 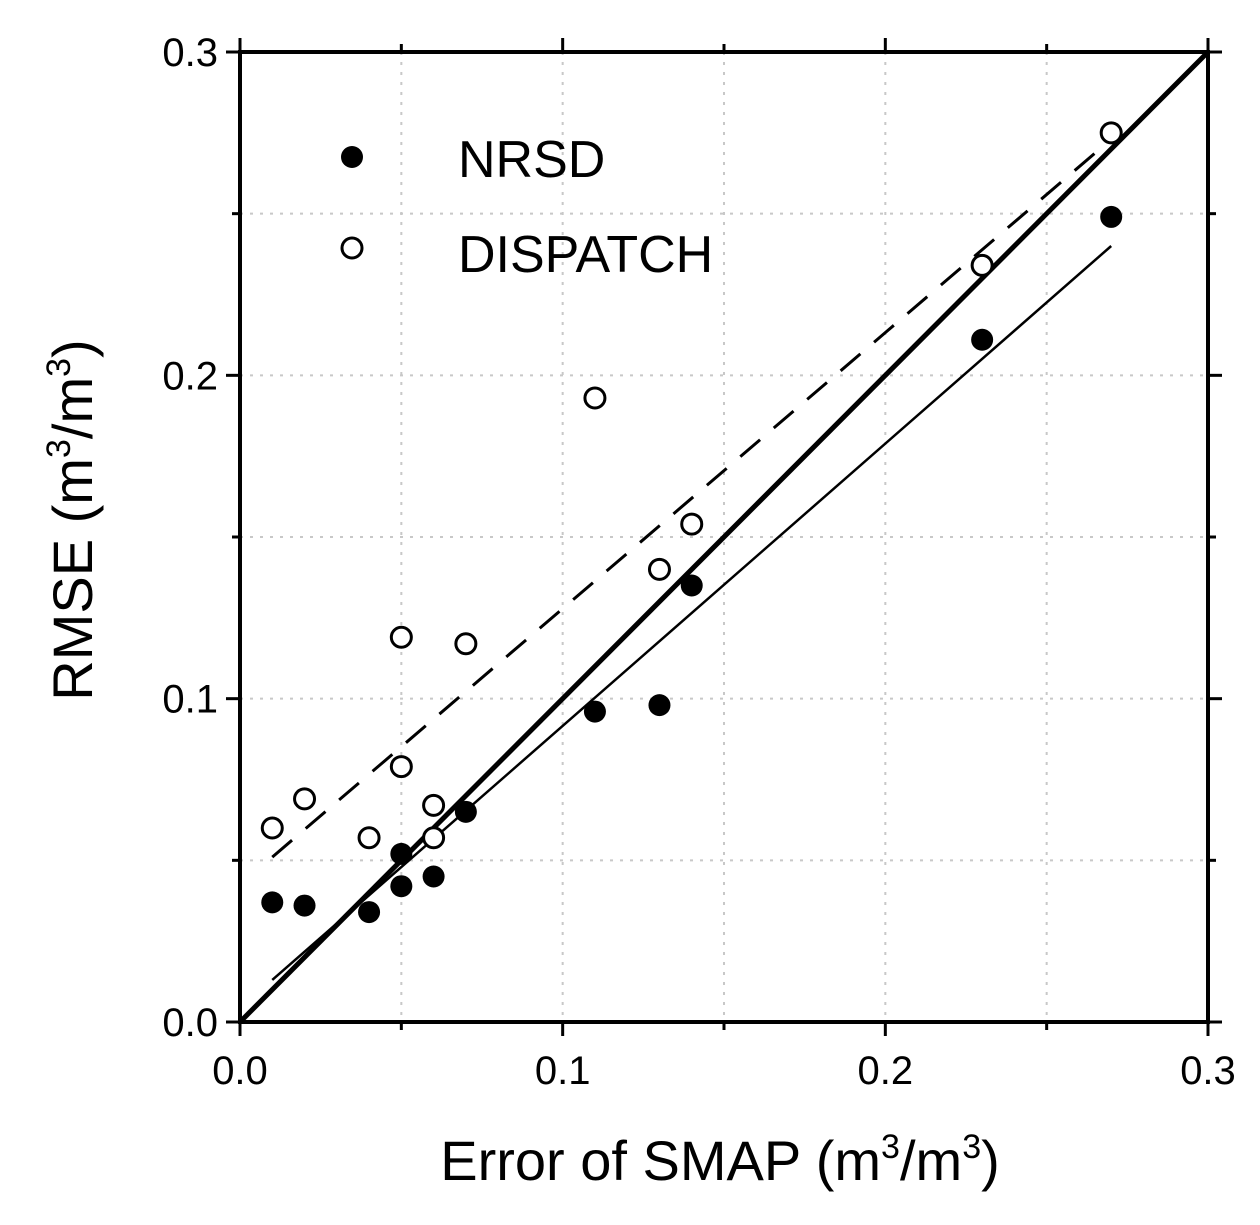 I want to click on y-tick-label: 0.3, so click(x=190, y=53).